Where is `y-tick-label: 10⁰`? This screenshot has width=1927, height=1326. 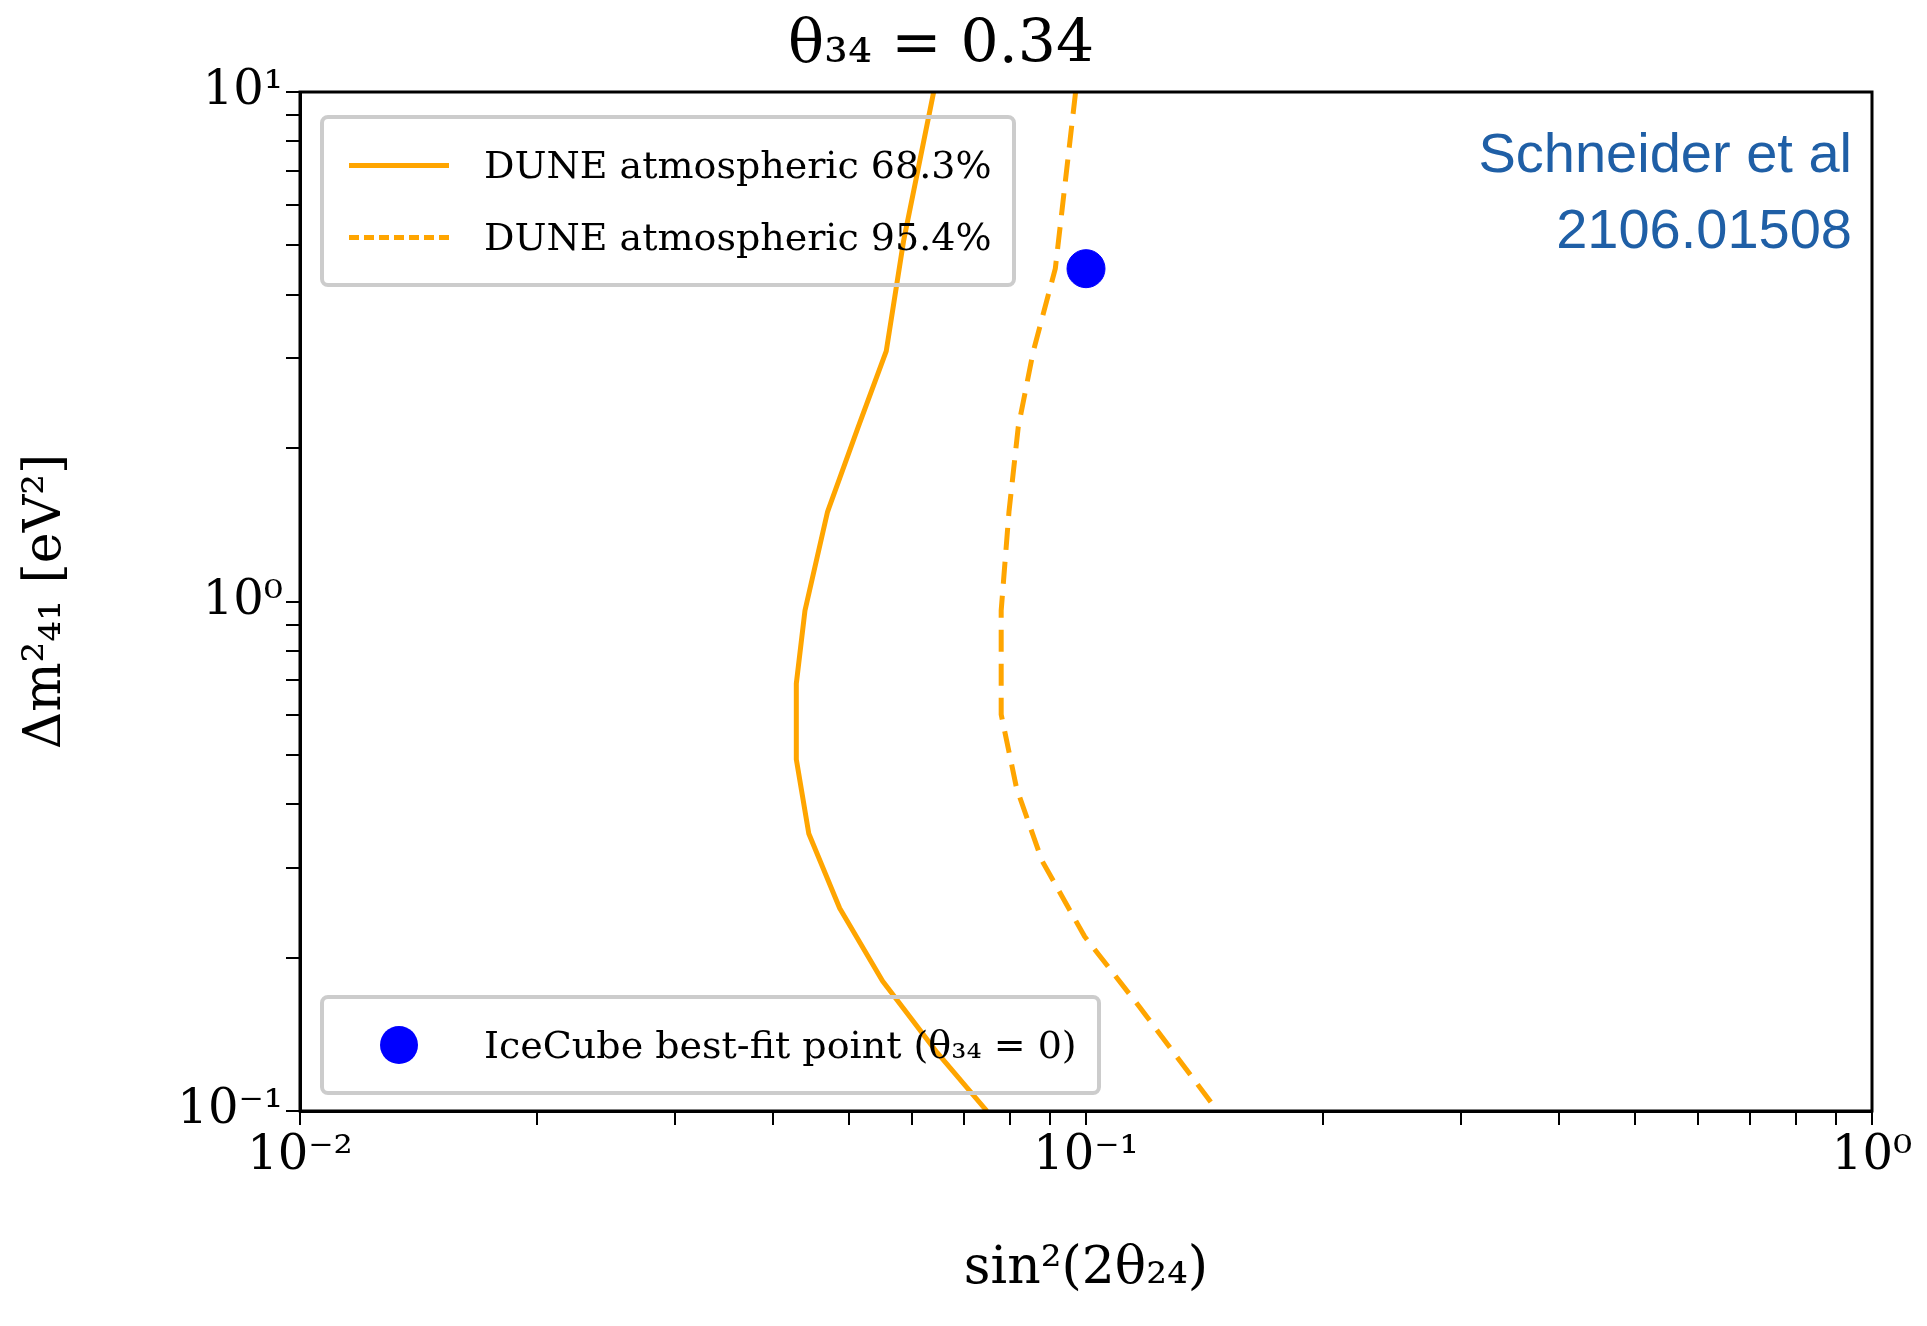 y-tick-label: 10⁰ is located at coordinates (242, 596).